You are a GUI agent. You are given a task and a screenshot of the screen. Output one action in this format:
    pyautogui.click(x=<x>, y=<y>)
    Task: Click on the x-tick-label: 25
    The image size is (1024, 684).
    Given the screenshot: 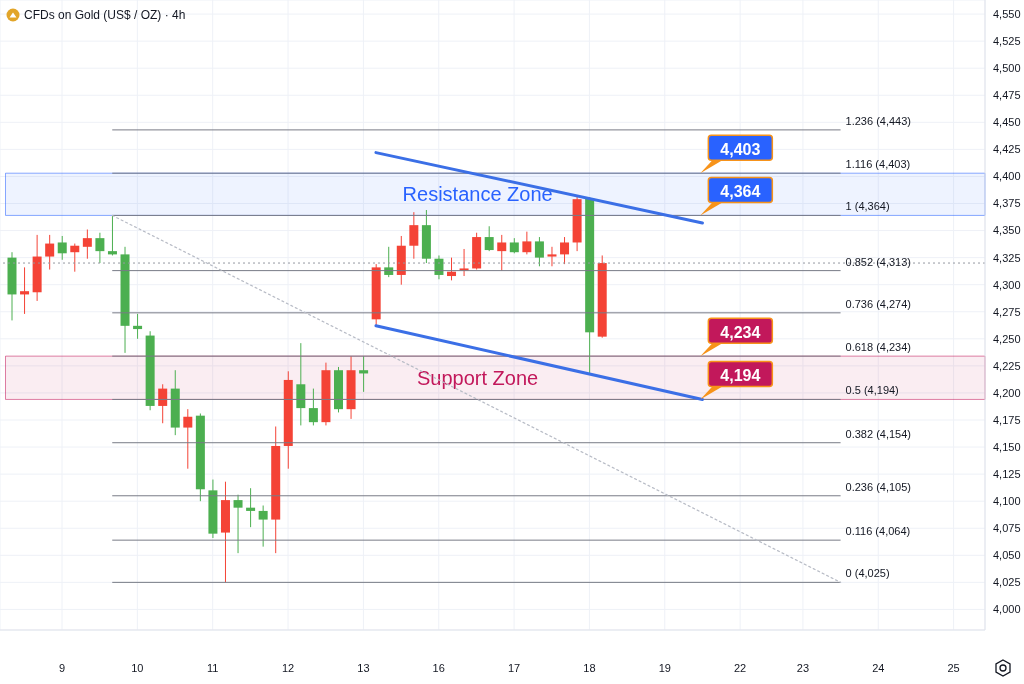 What is the action you would take?
    pyautogui.click(x=953, y=667)
    